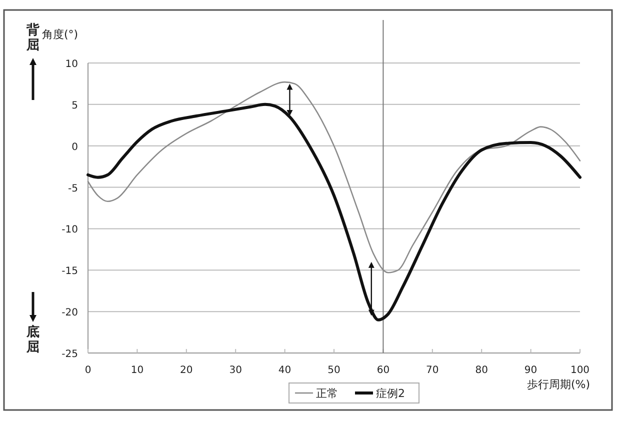 Image resolution: width=620 pixels, height=424 pixels. I want to click on x-tick-label: 40, so click(285, 370).